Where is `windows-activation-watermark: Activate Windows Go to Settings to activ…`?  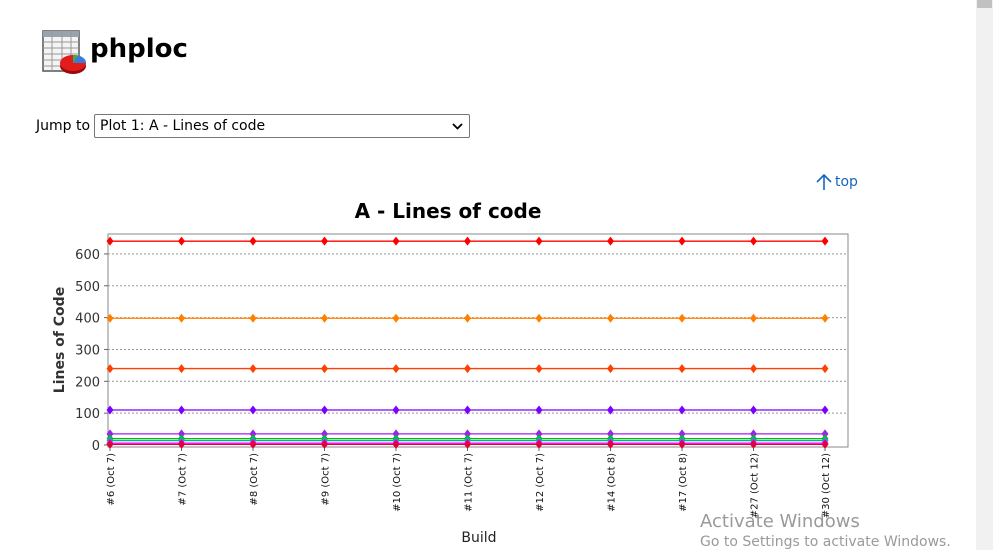
windows-activation-watermark: Activate Windows Go to Settings to activ… is located at coordinates (825, 530).